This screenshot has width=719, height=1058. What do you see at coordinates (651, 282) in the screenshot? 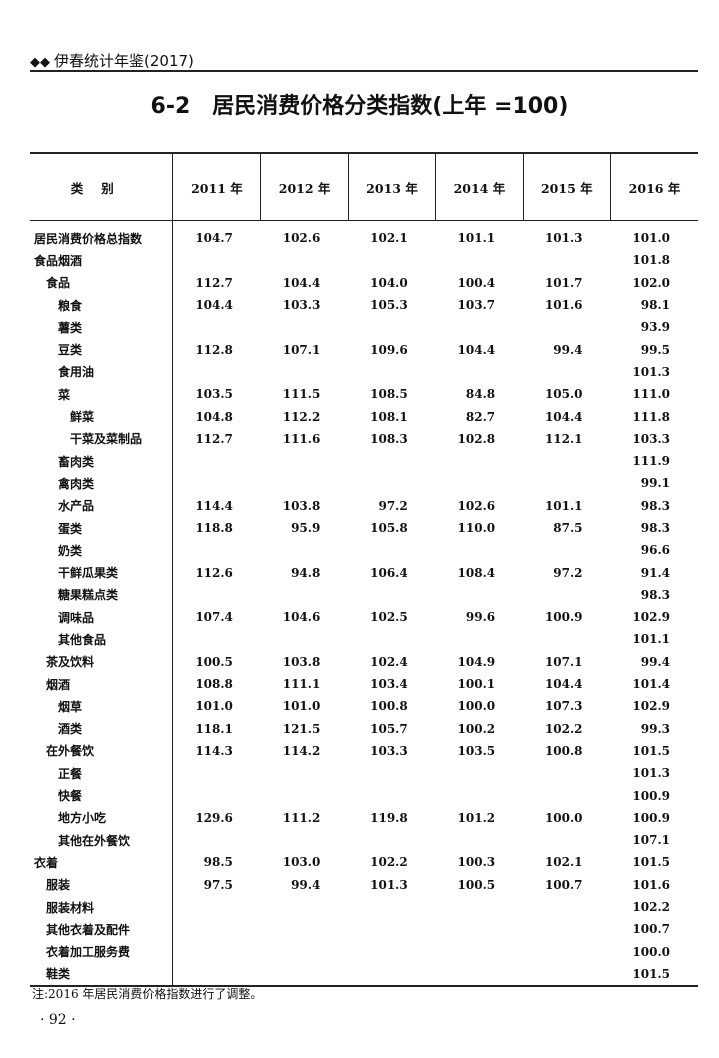
I see `index-value: 102.0` at bounding box center [651, 282].